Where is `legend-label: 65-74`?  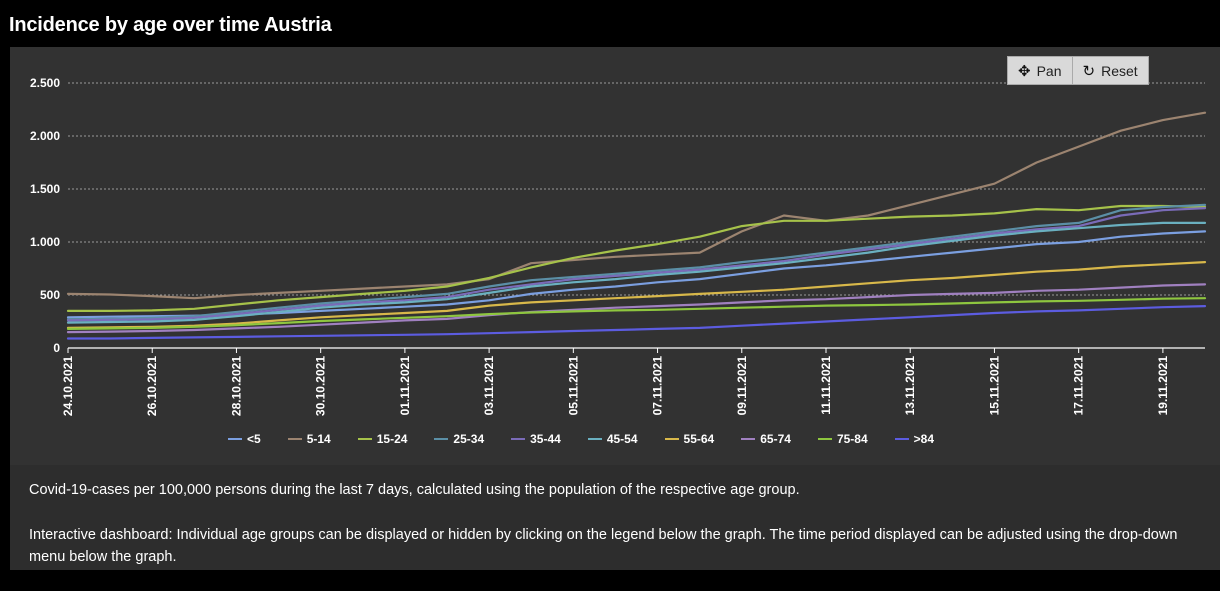
legend-label: 65-74 is located at coordinates (775, 439).